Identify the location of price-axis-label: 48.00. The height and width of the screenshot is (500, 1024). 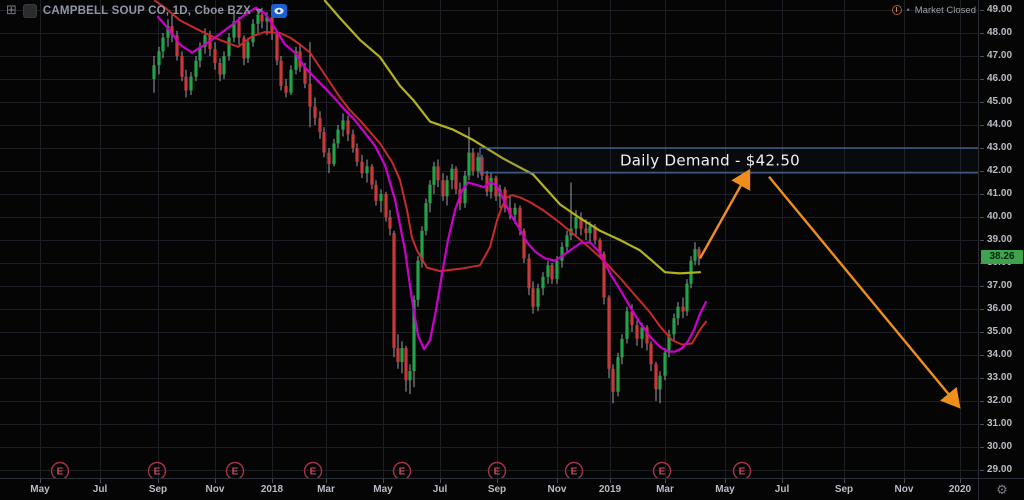
(1000, 32).